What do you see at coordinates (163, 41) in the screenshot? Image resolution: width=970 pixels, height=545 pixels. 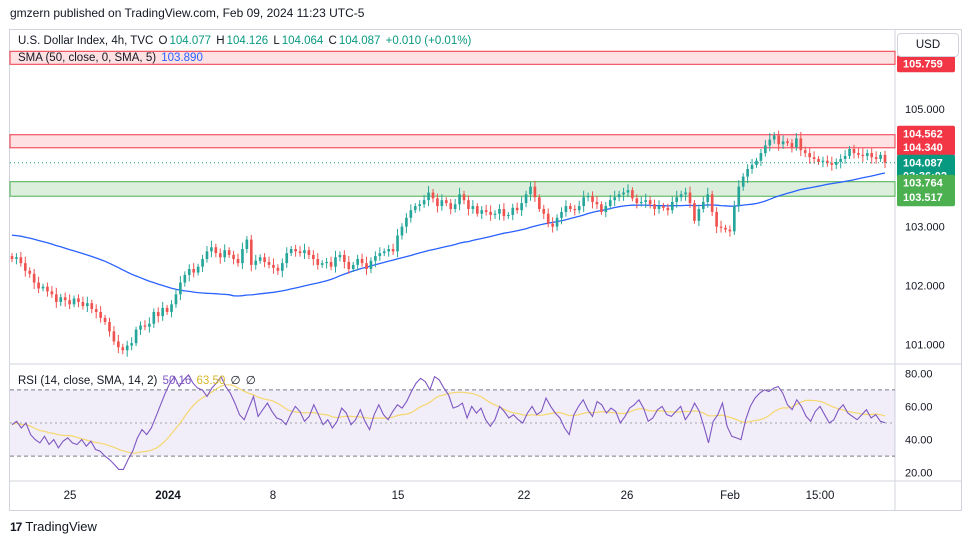 I see `ohlc-open-label: O` at bounding box center [163, 41].